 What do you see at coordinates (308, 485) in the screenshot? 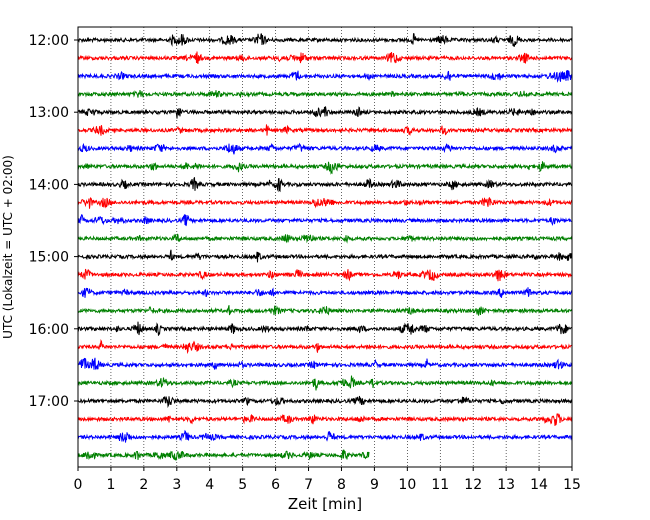
I see `x-tick-label: 7` at bounding box center [308, 485].